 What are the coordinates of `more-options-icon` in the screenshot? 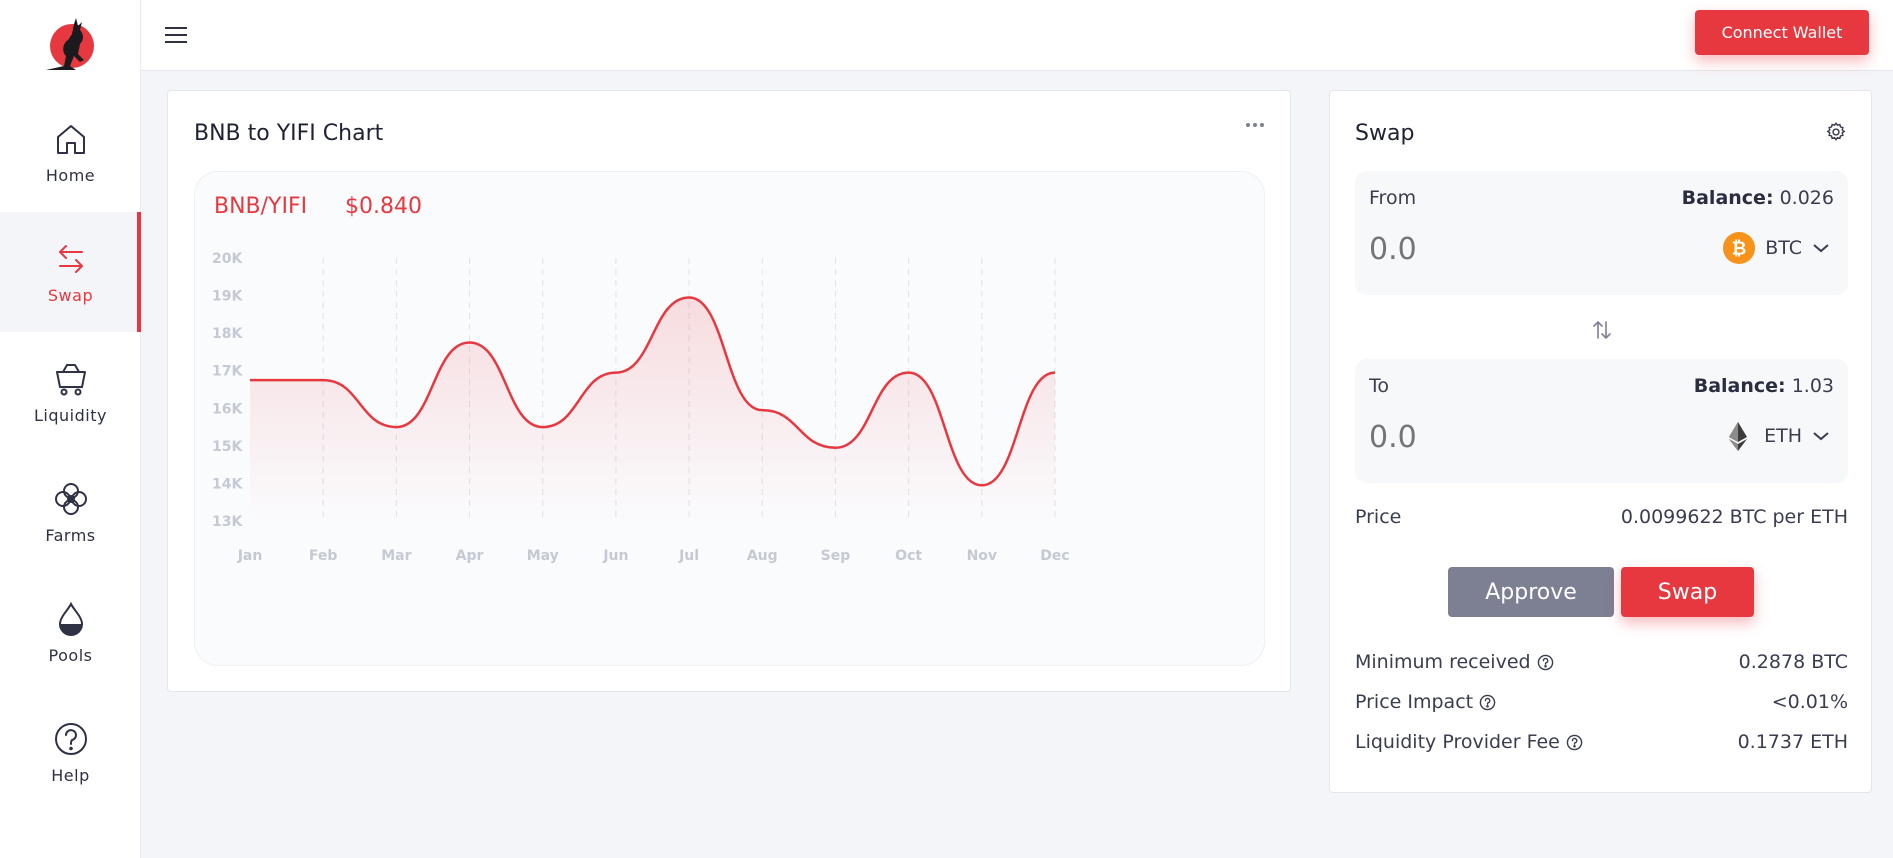 It's located at (1255, 125).